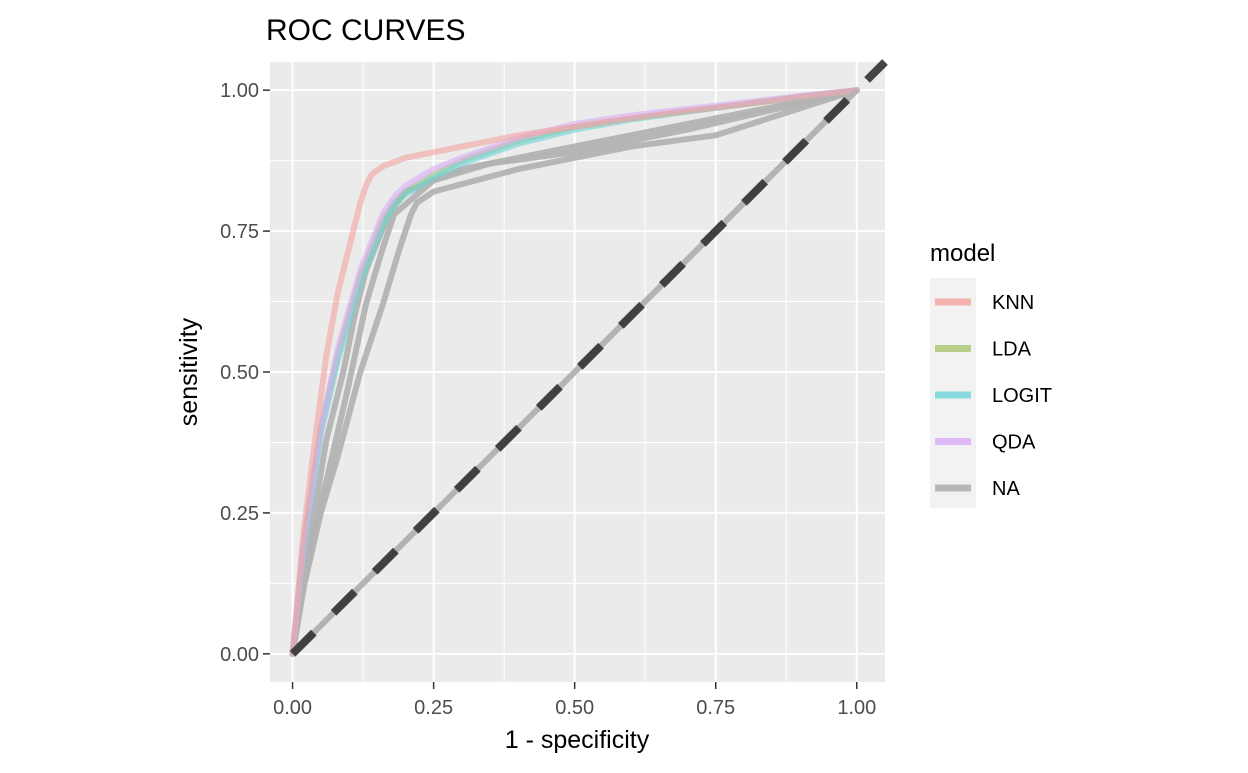 The width and height of the screenshot is (1248, 773). What do you see at coordinates (574, 708) in the screenshot?
I see `x-tick-label: 0.50` at bounding box center [574, 708].